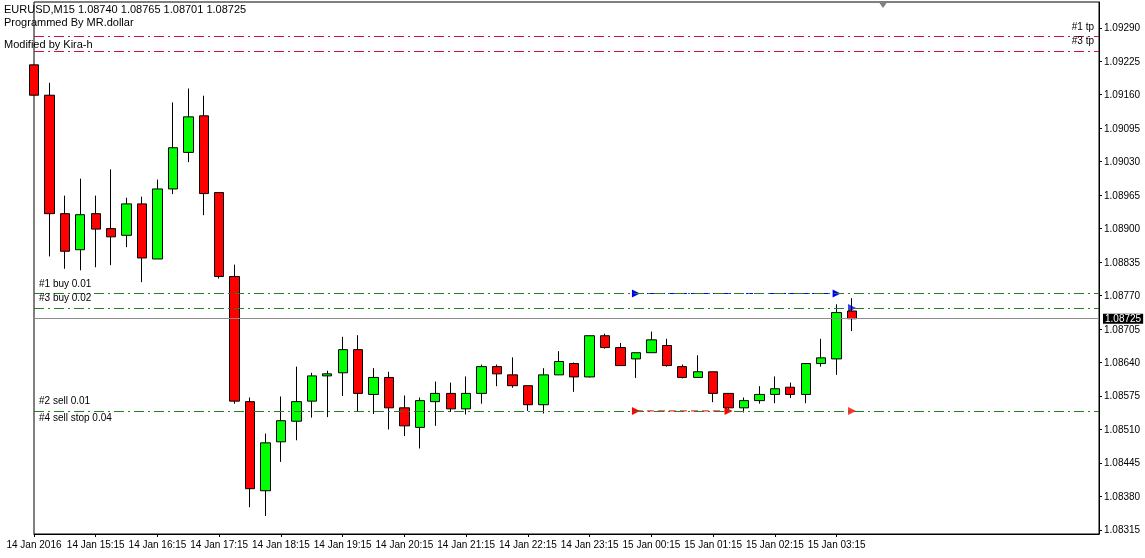  Describe the element at coordinates (651, 544) in the screenshot. I see `x-tick-label: 15 Jan 00:15` at that location.